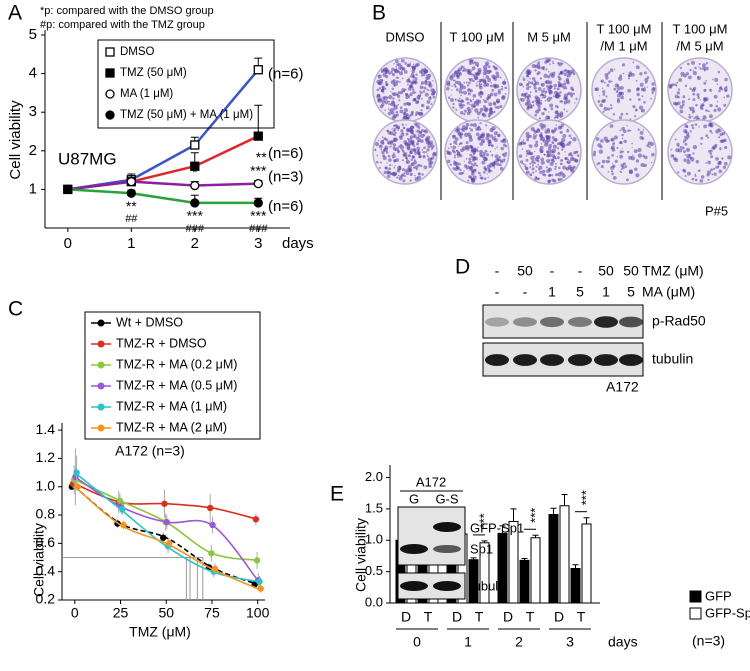  I want to click on legend-label: MA (1 μM), so click(146, 94).